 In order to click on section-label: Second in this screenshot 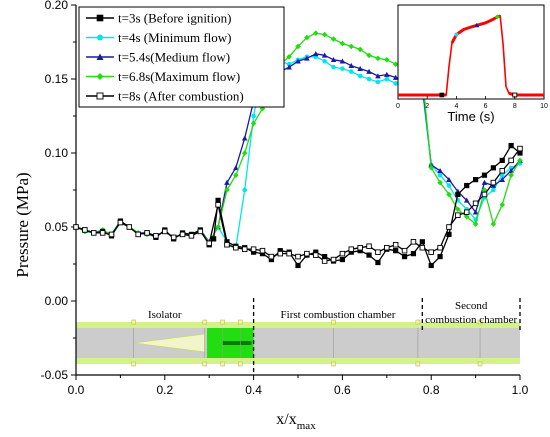, I will do `click(471, 306)`.